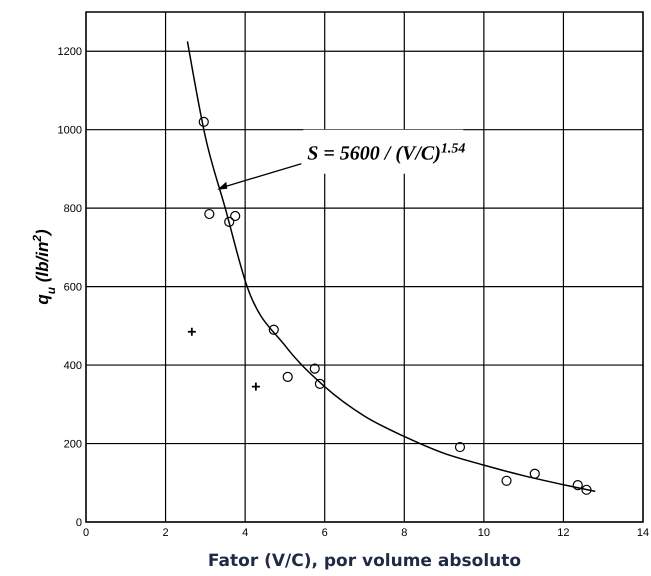 This screenshot has width=651, height=576. I want to click on y-tick-label: 600, so click(73, 288).